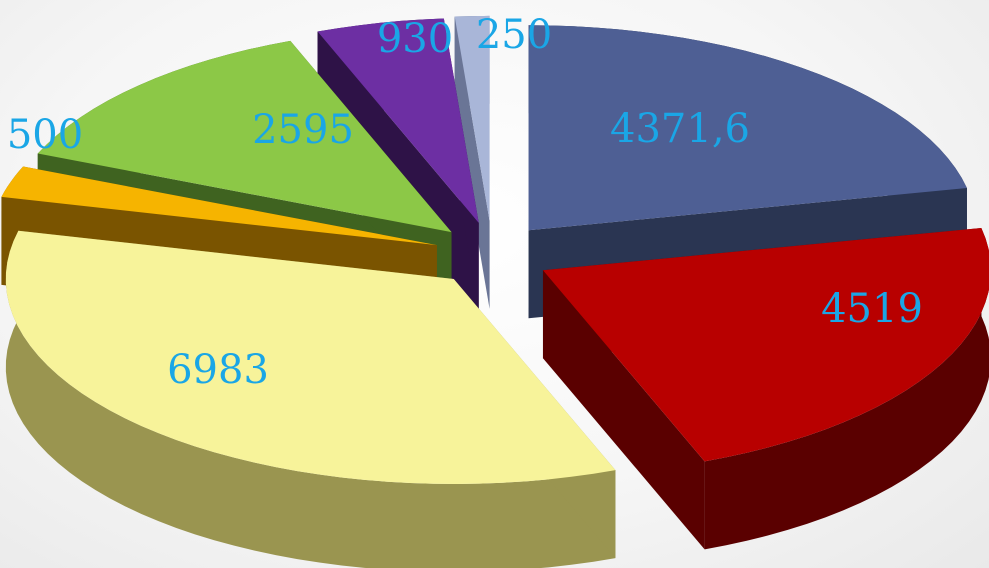 The image size is (989, 568). Describe the element at coordinates (415, 39) in the screenshot. I see `data-label-5: 930` at that location.